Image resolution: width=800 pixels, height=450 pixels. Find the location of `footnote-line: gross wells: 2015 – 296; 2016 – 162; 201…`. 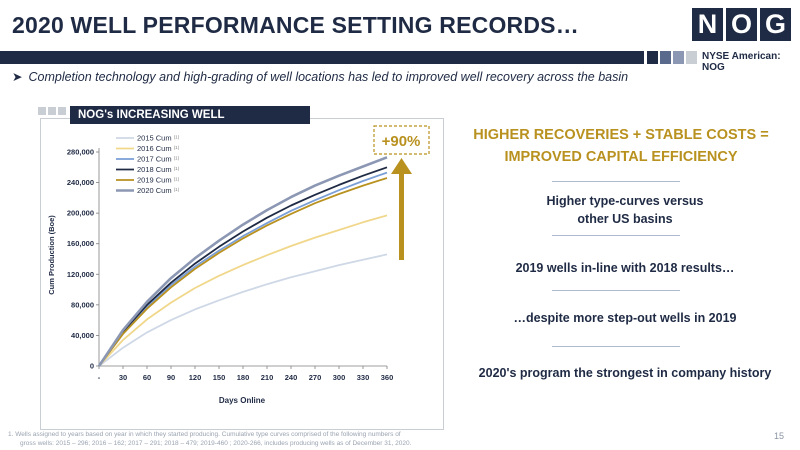

footnote-line: gross wells: 2015 – 296; 2016 – 162; 201… is located at coordinates (216, 443).